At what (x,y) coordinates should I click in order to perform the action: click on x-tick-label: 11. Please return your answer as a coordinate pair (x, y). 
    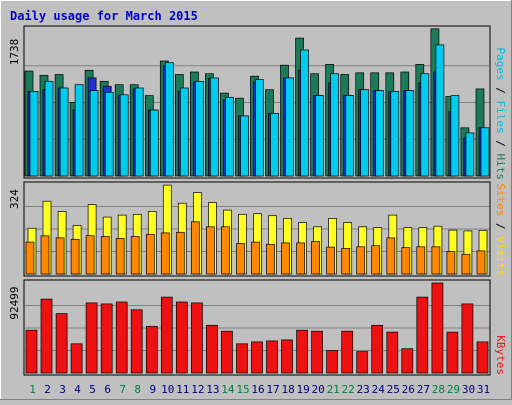
    Looking at the image, I should click on (182, 389).